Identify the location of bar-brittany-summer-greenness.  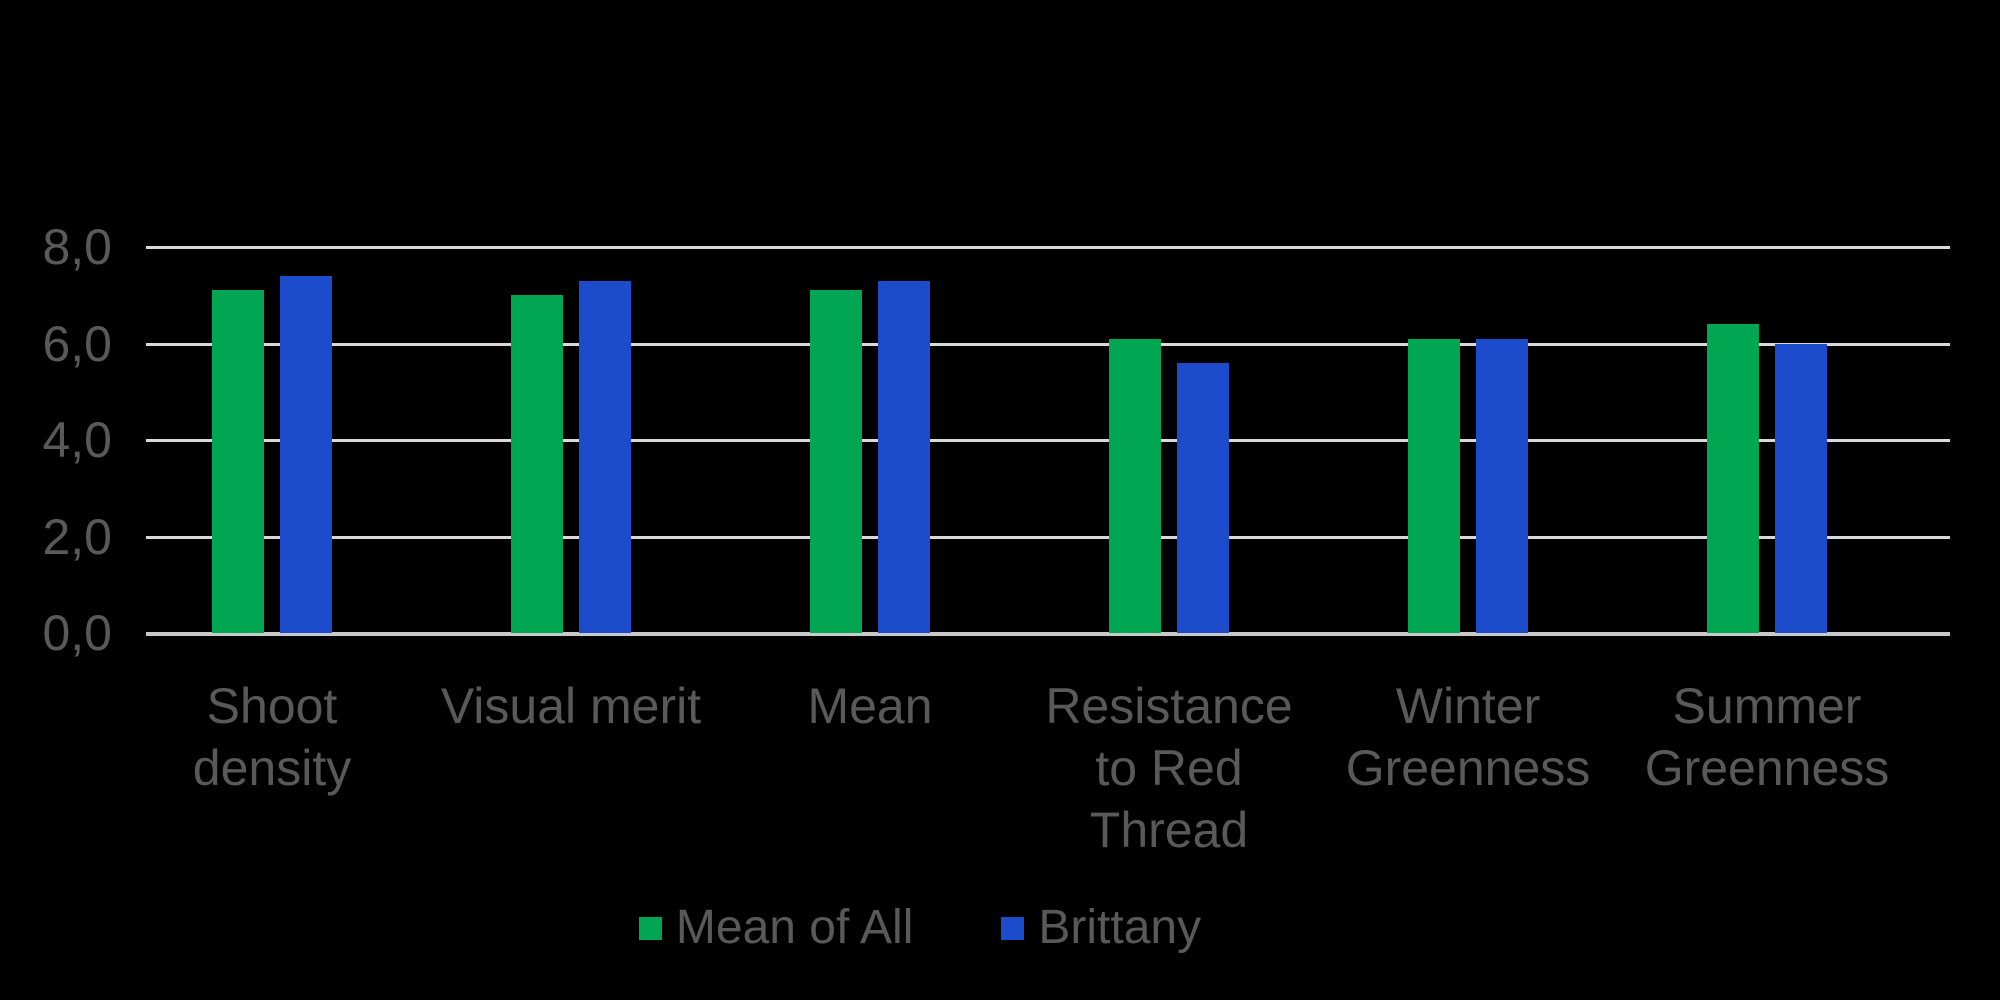
(1801, 488).